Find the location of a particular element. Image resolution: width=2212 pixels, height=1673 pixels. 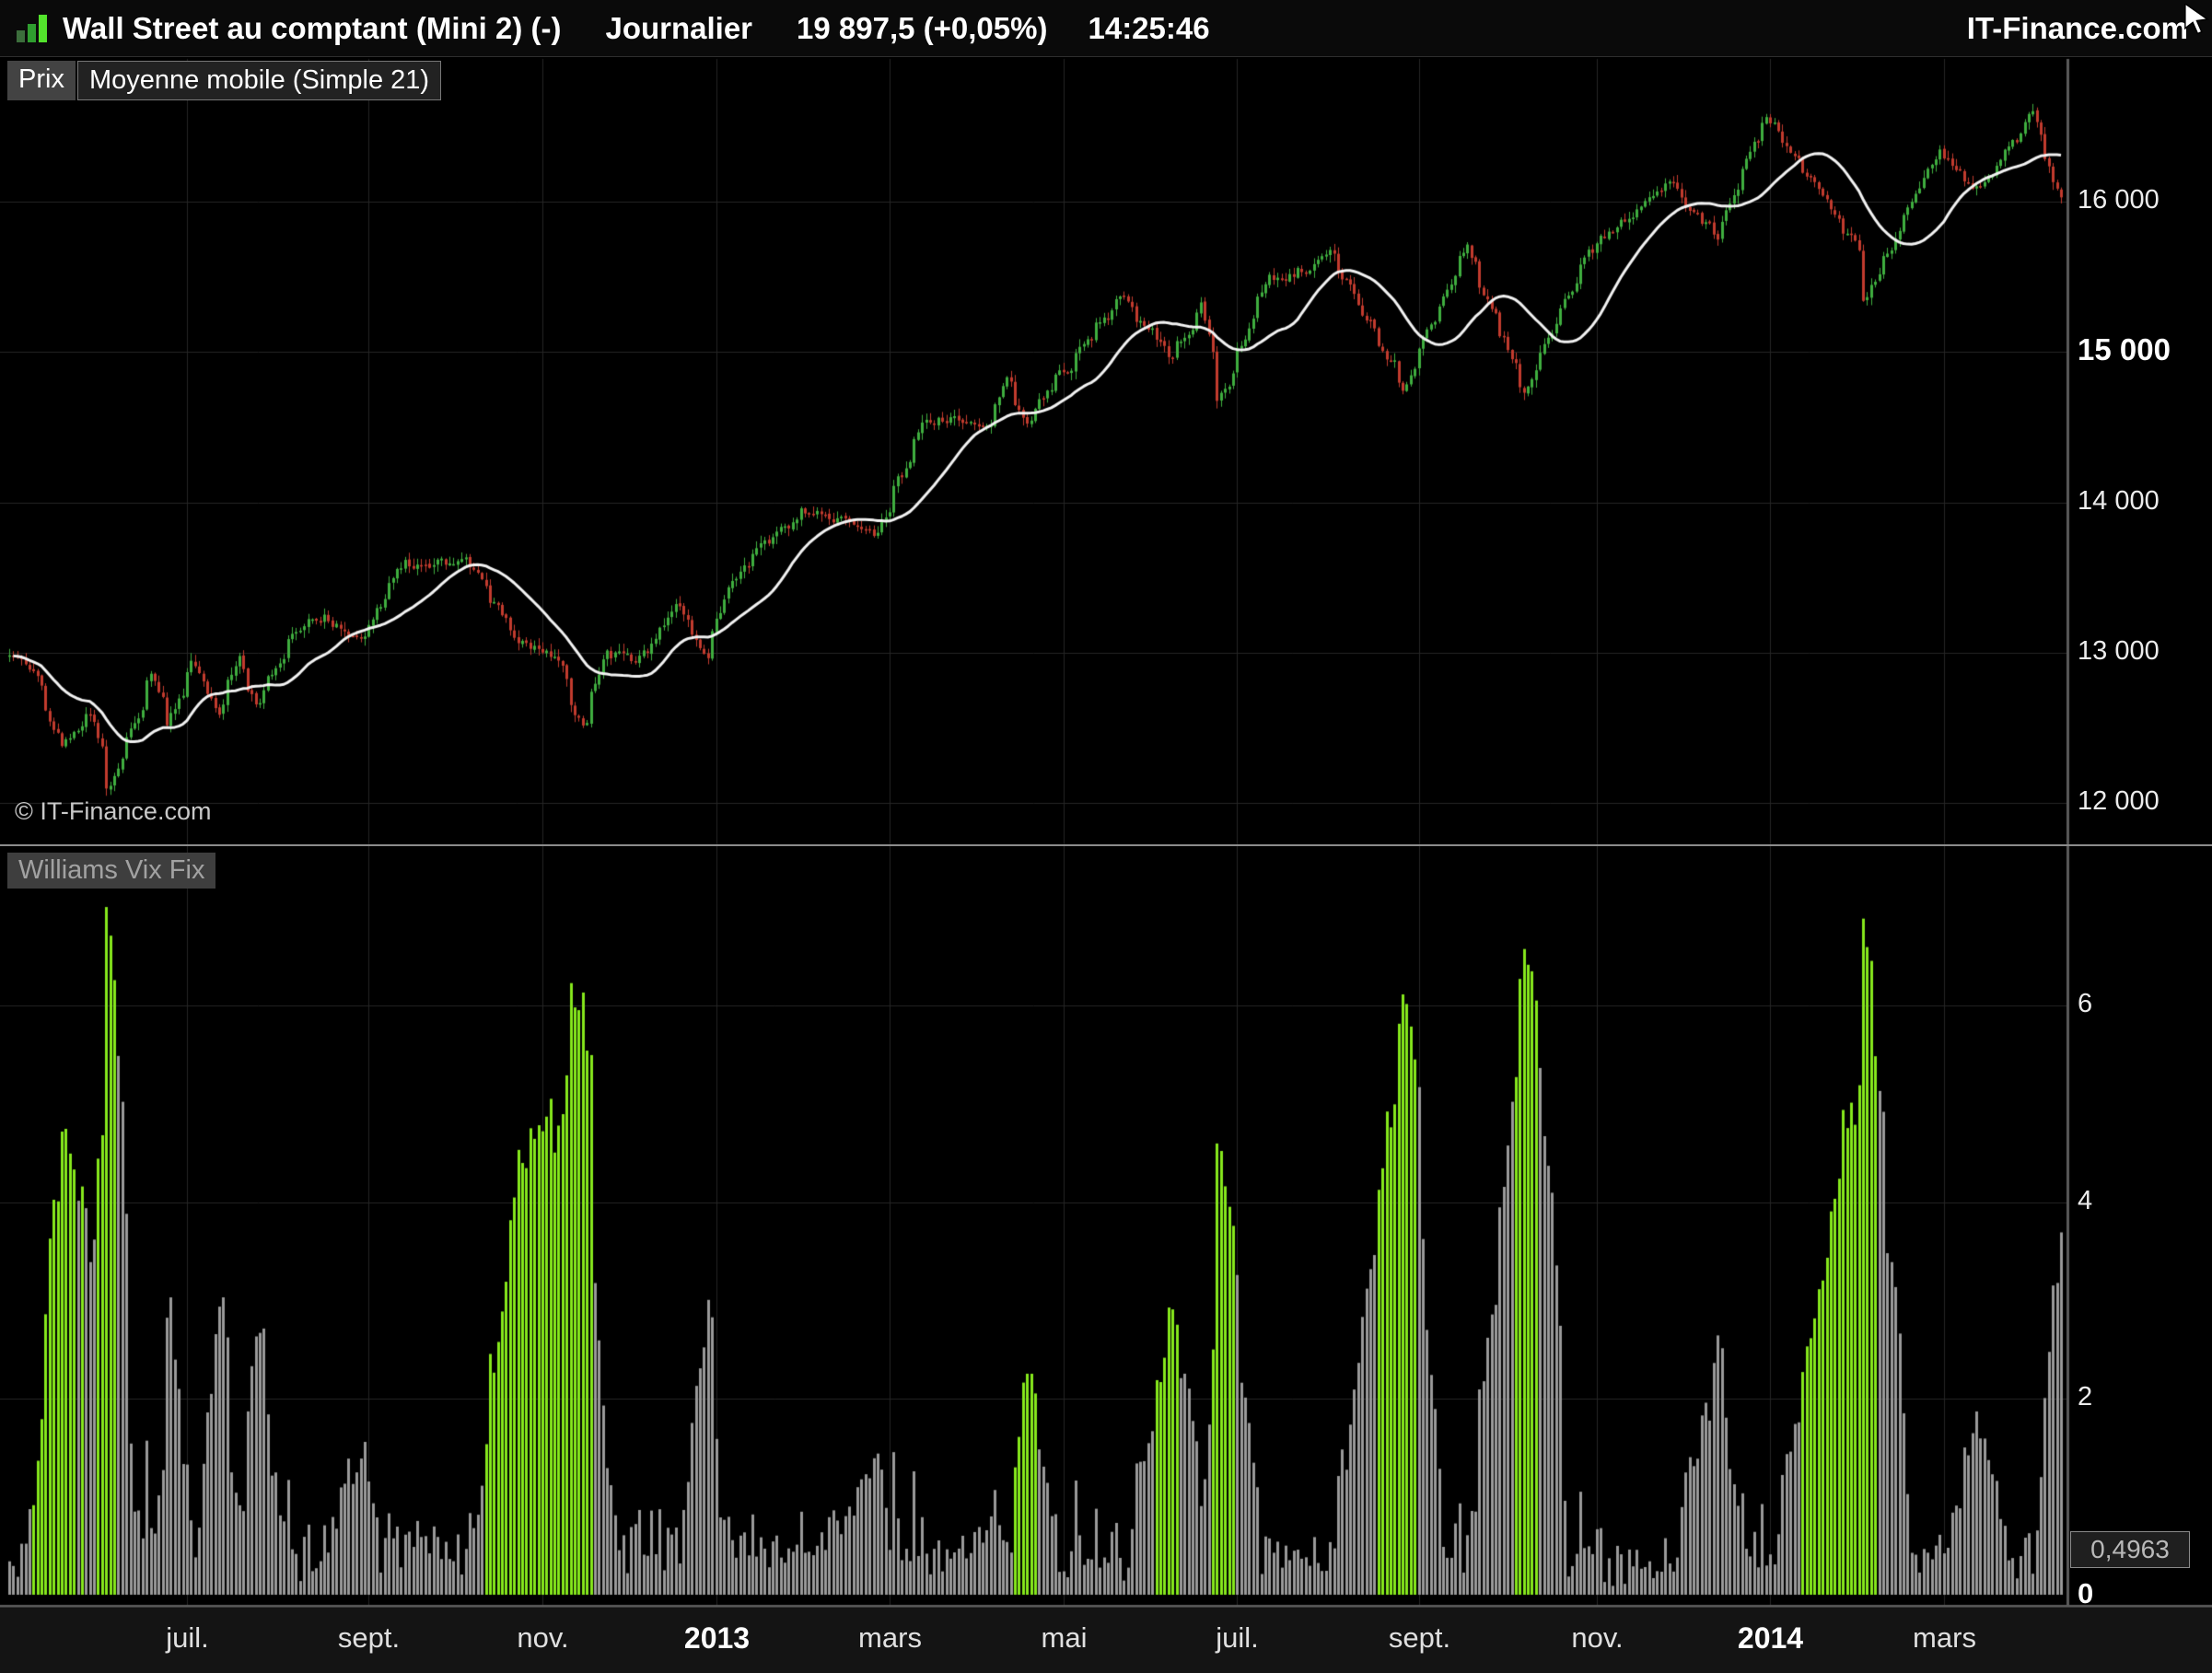

price-axis-label: 12 000 is located at coordinates (2119, 801).